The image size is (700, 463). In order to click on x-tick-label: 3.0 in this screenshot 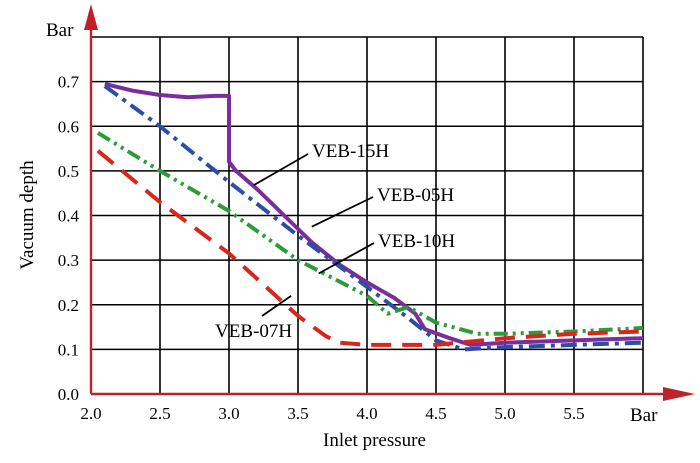, I will do `click(228, 413)`.